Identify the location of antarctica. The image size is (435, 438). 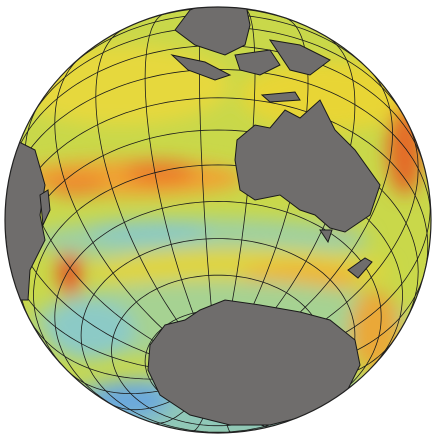
(254, 362).